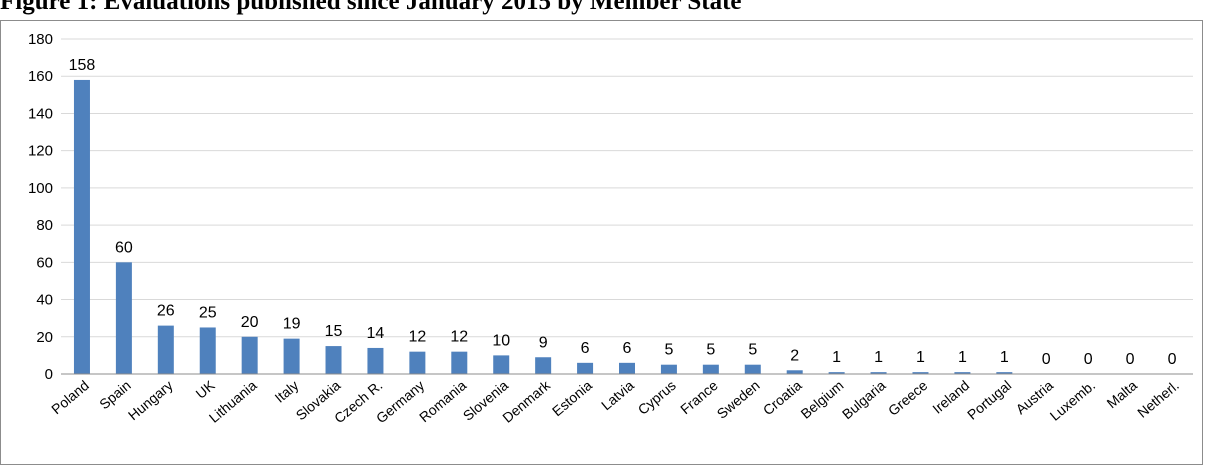  What do you see at coordinates (208, 312) in the screenshot?
I see `data-label: 25` at bounding box center [208, 312].